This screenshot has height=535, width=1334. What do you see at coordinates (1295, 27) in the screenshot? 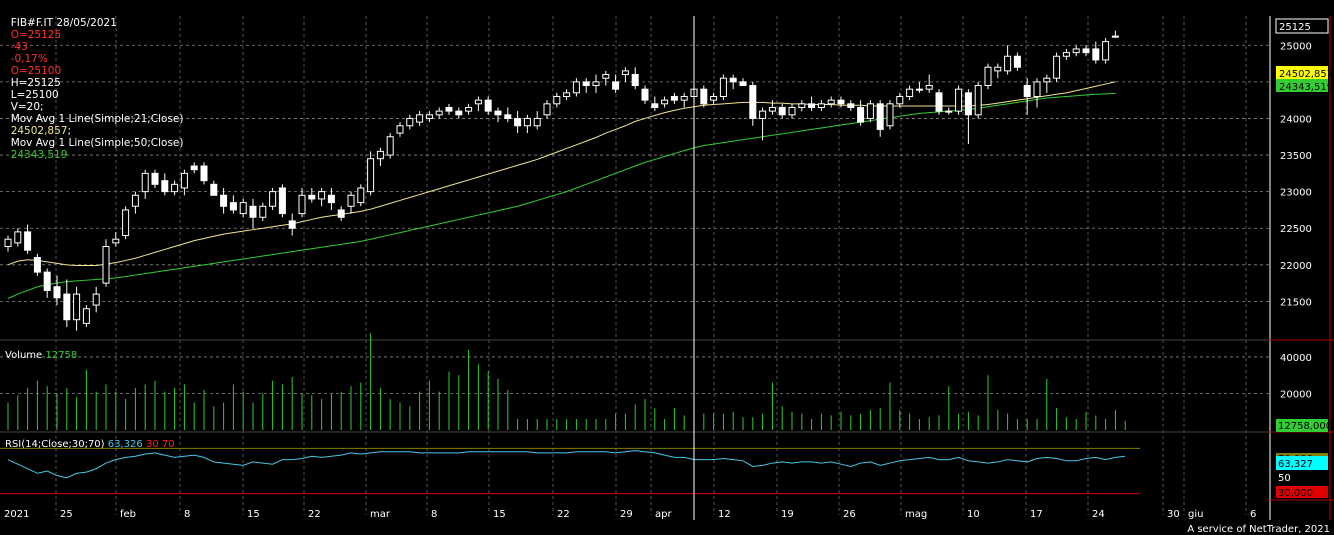
I see `last-price-label: 25125` at bounding box center [1295, 27].